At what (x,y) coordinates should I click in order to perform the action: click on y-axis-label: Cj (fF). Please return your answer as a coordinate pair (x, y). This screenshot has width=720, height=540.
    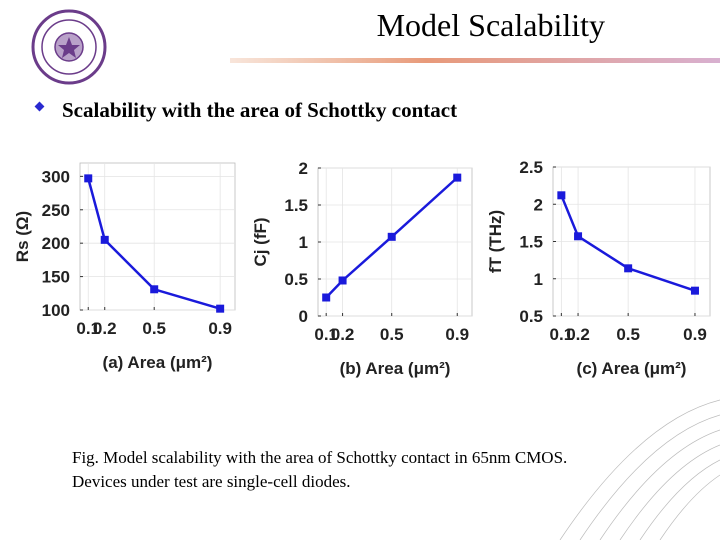
    Looking at the image, I should click on (260, 241).